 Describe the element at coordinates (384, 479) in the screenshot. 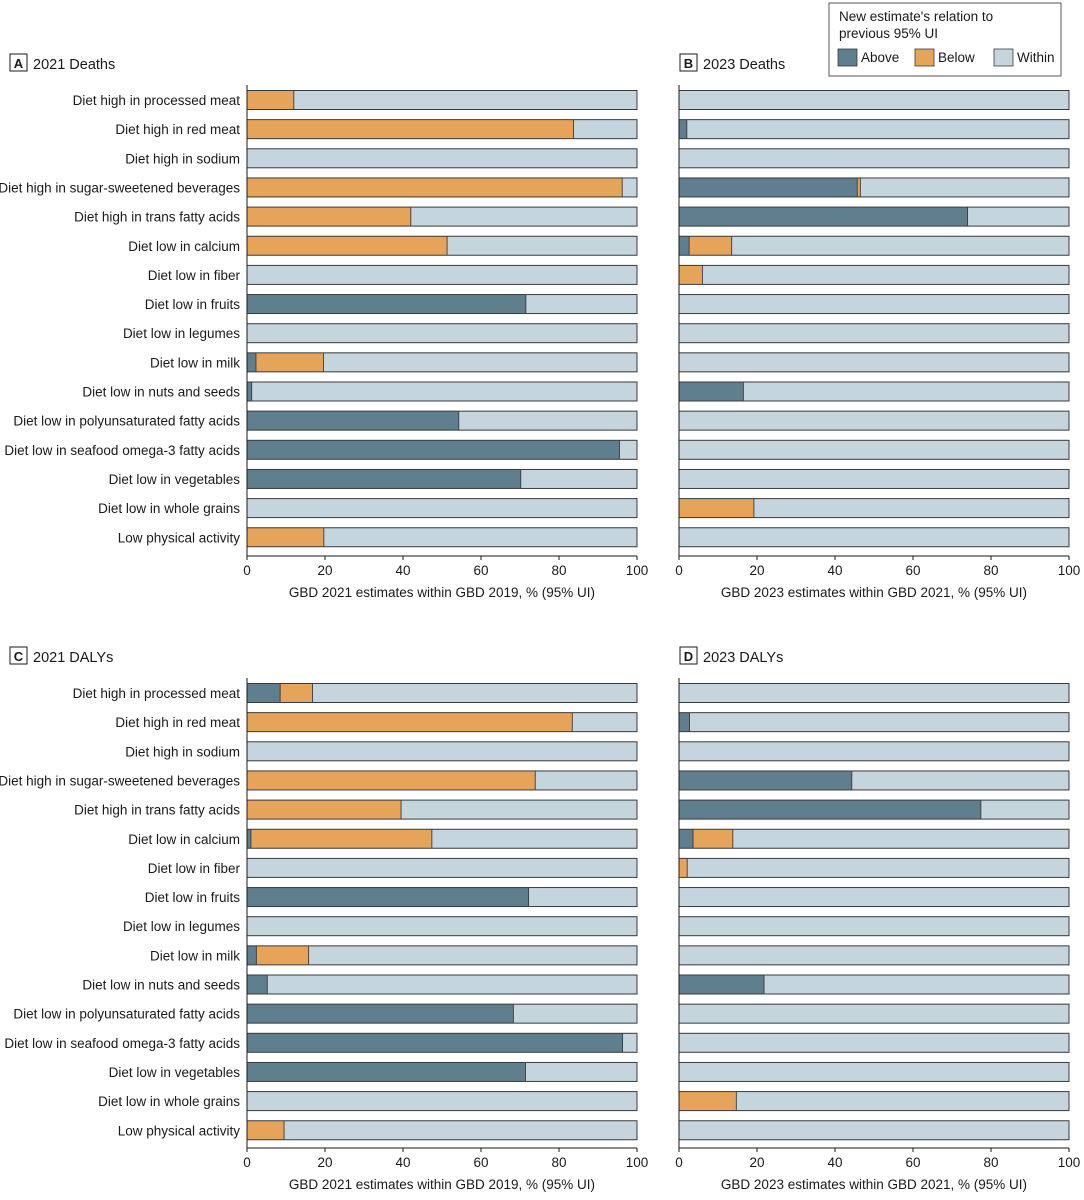

I see `bar-a-diet-low-in-vegetables-above` at that location.